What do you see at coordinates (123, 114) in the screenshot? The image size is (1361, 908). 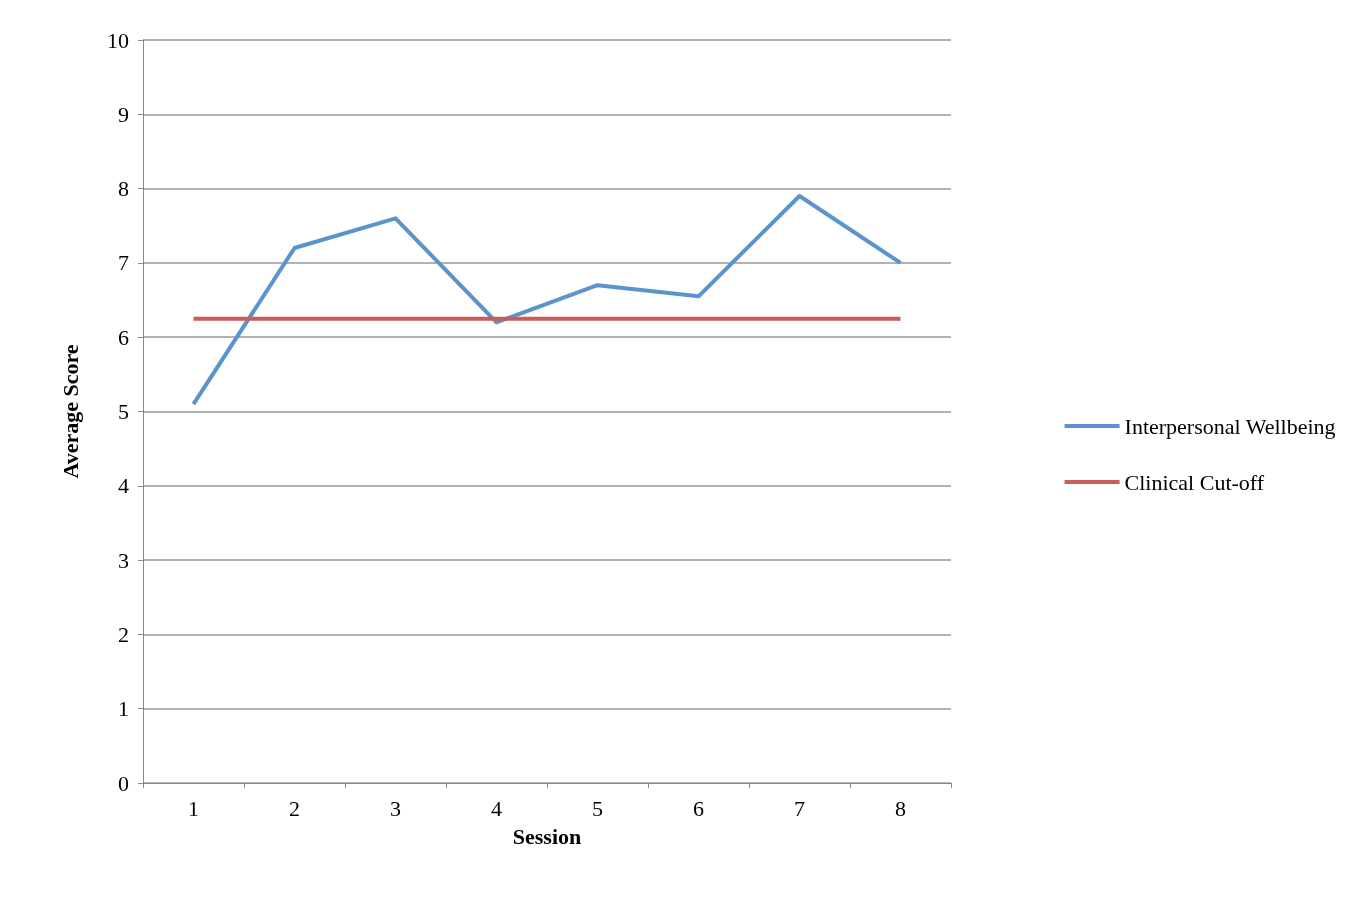 I see `y-tick-label: 9` at bounding box center [123, 114].